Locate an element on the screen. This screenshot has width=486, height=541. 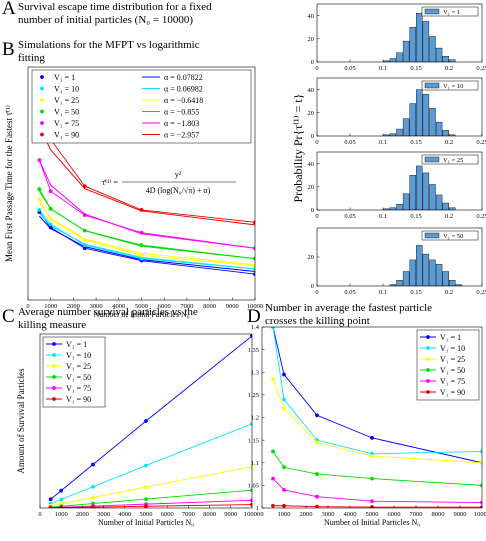
x-tick-label: 10000 is located at coordinates (255, 306).